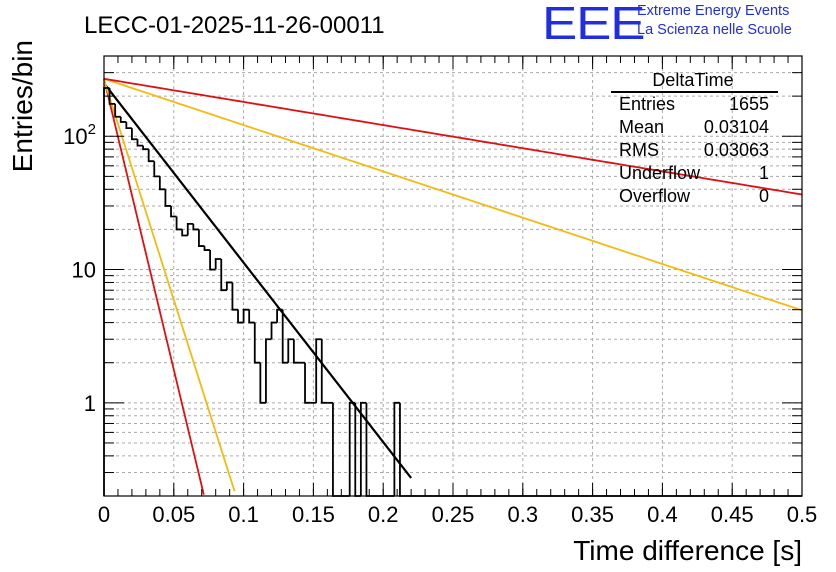  What do you see at coordinates (523, 514) in the screenshot?
I see `x-tick-label: 0.3` at bounding box center [523, 514].